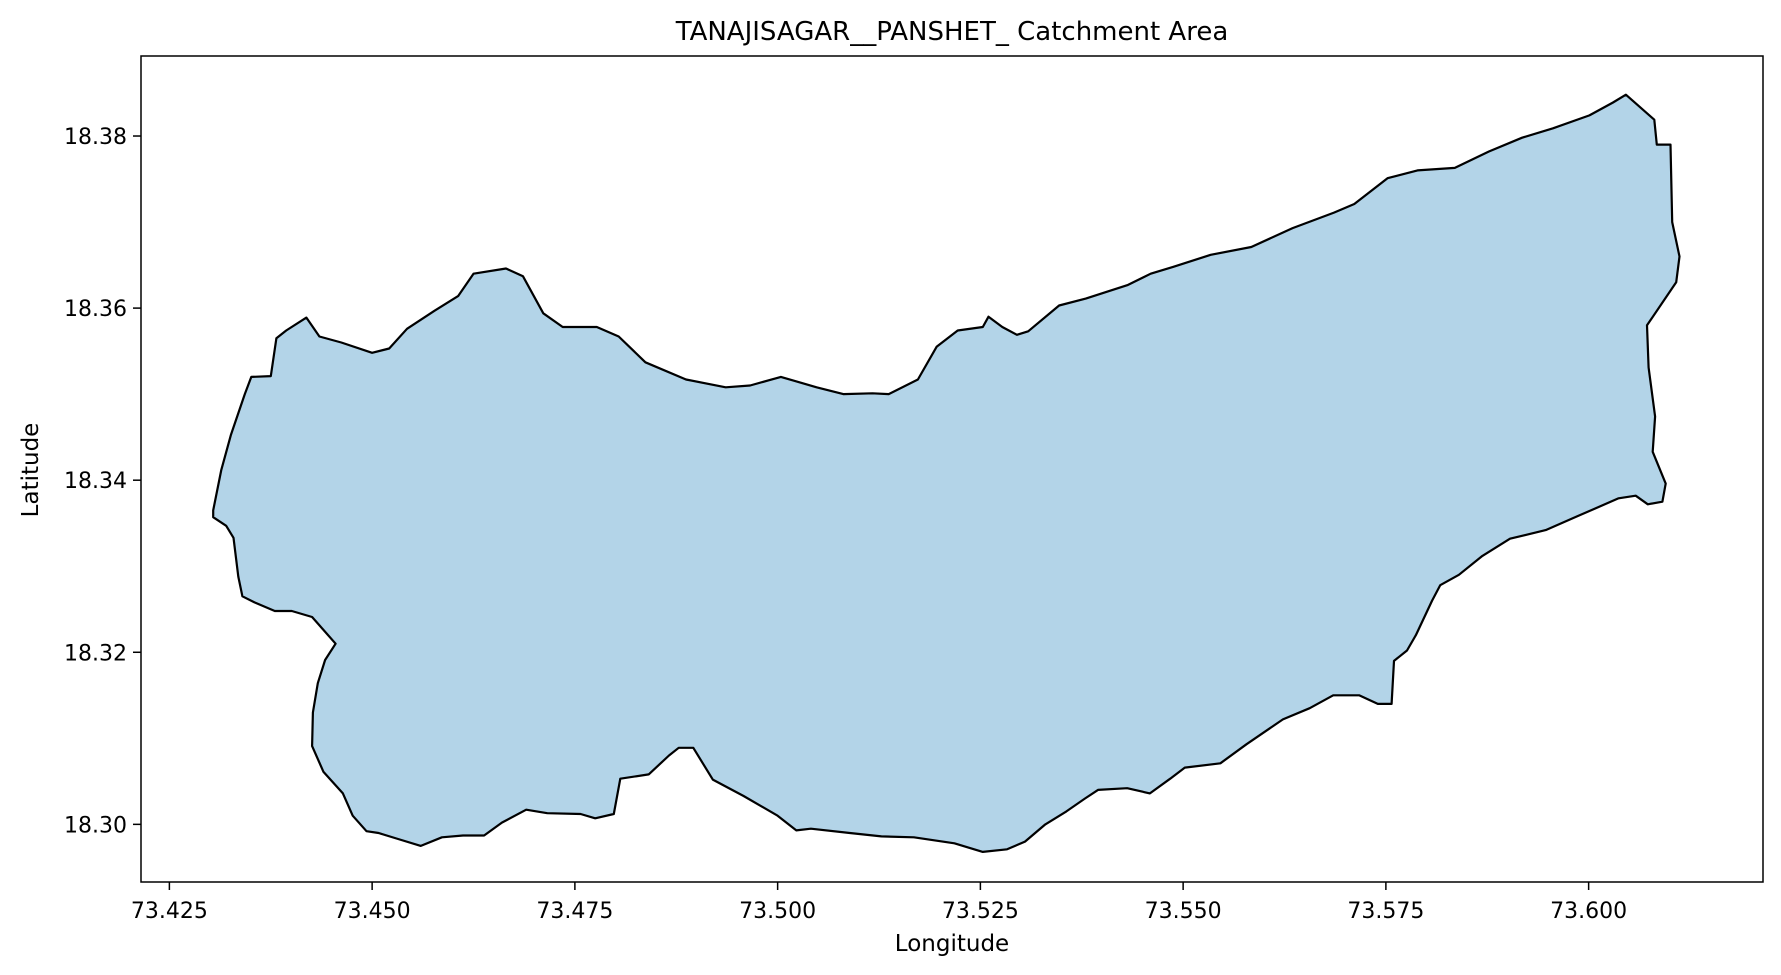 This screenshot has width=1781, height=975. I want to click on y-axis: 18.30 18.32 18.34 18.36 18.38, so click(102, 481).